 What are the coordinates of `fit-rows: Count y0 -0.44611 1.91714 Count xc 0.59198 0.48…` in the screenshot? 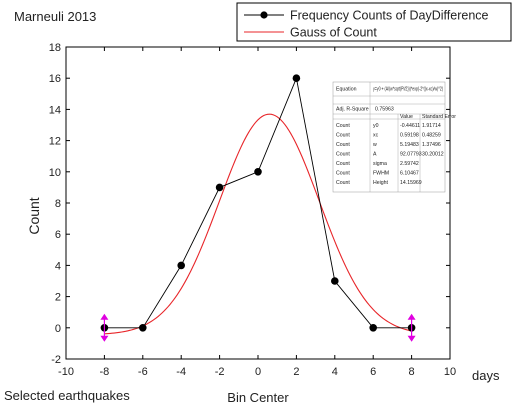 It's located at (390, 154).